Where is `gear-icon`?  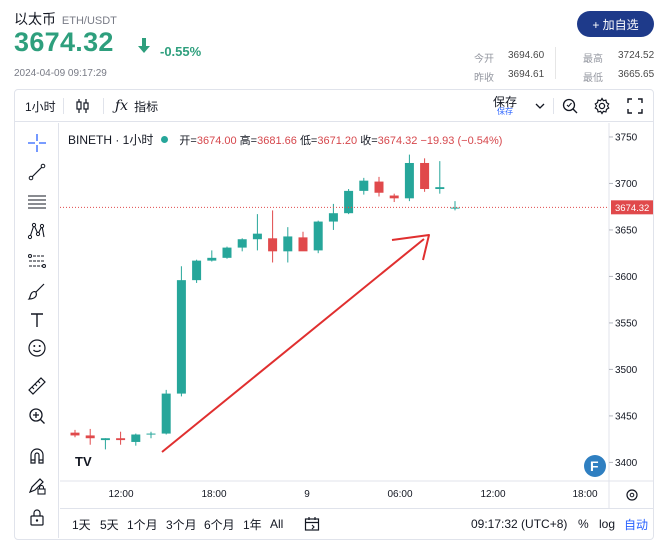
gear-icon is located at coordinates (602, 106).